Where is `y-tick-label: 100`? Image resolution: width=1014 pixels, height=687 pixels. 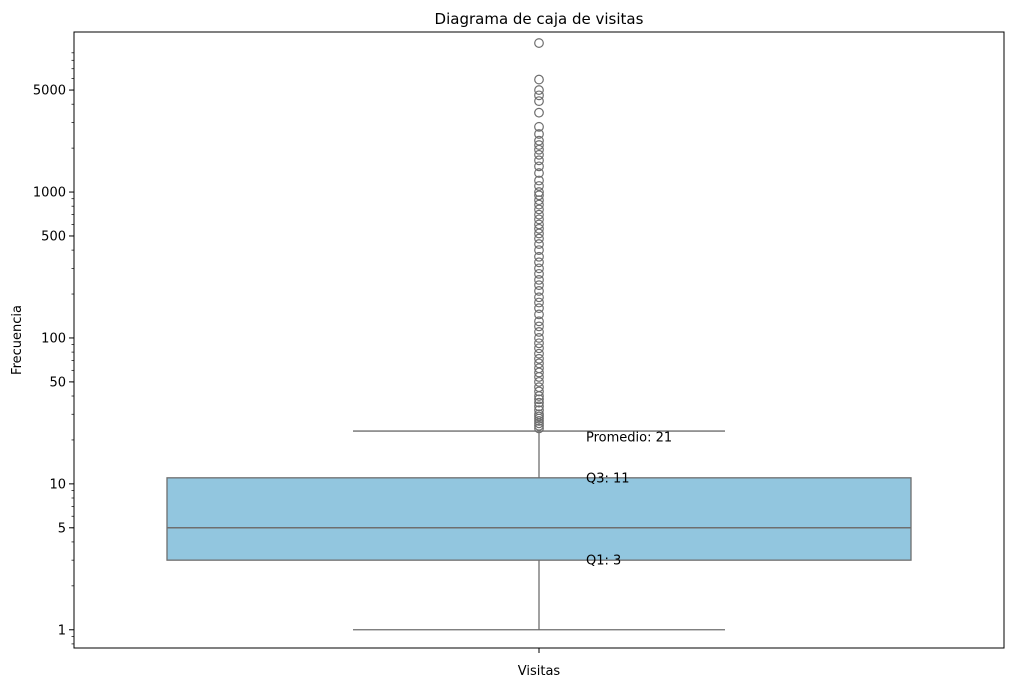
y-tick-label: 100 is located at coordinates (53, 338).